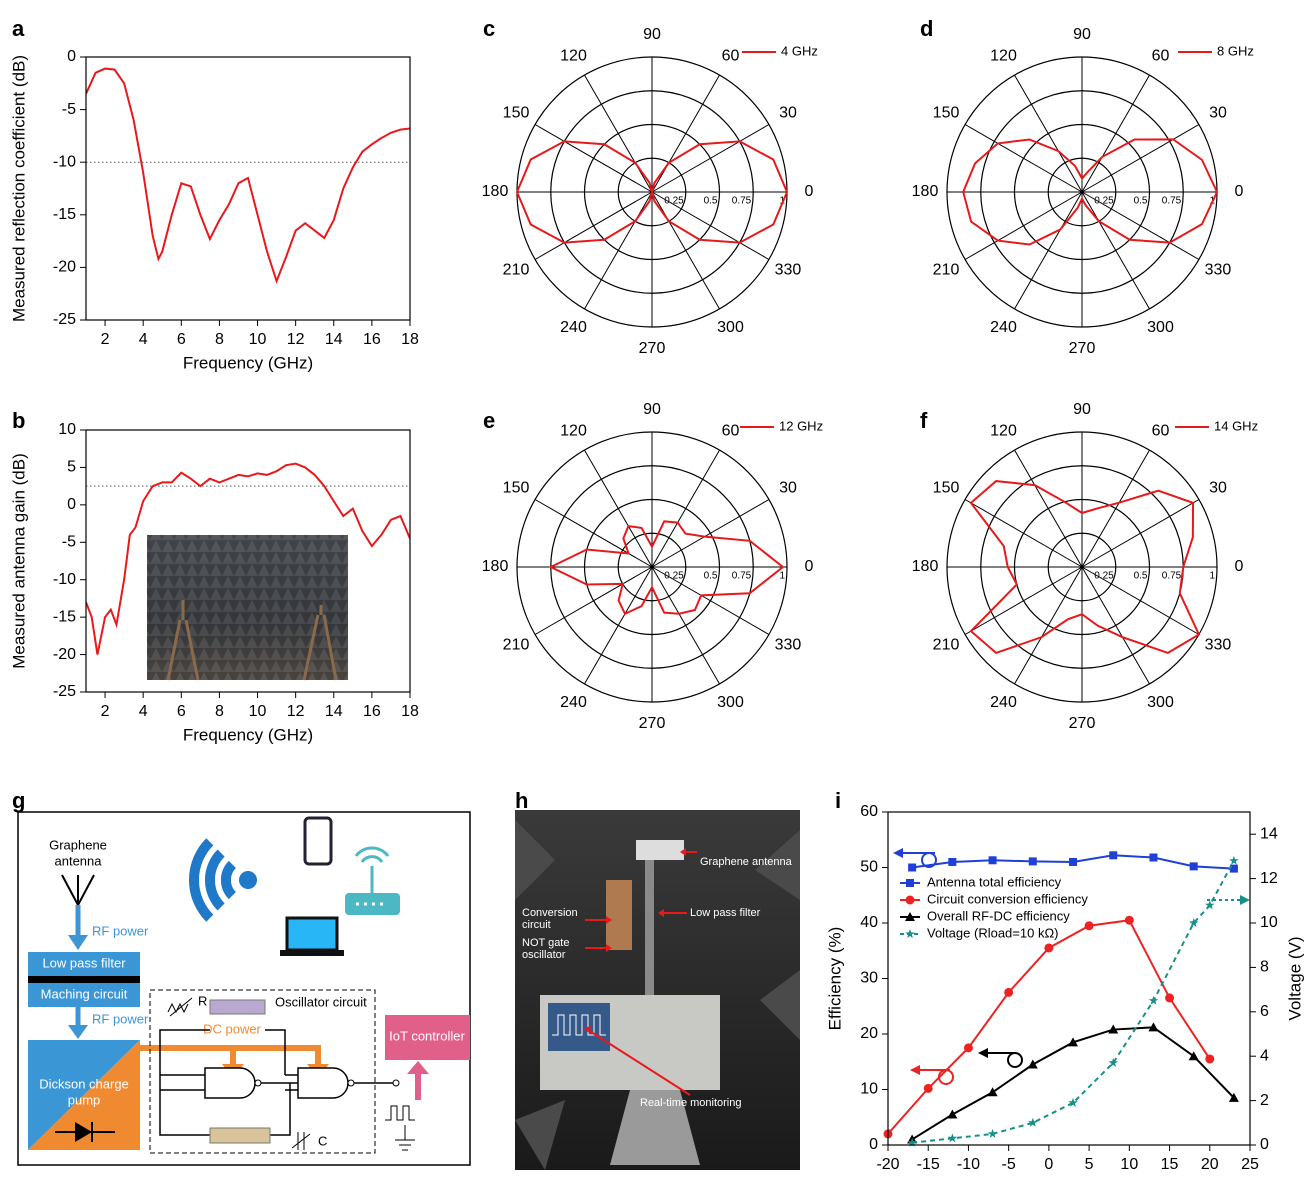 The width and height of the screenshot is (1309, 1177). I want to click on r-tick-label: 0.25, so click(1104, 576).